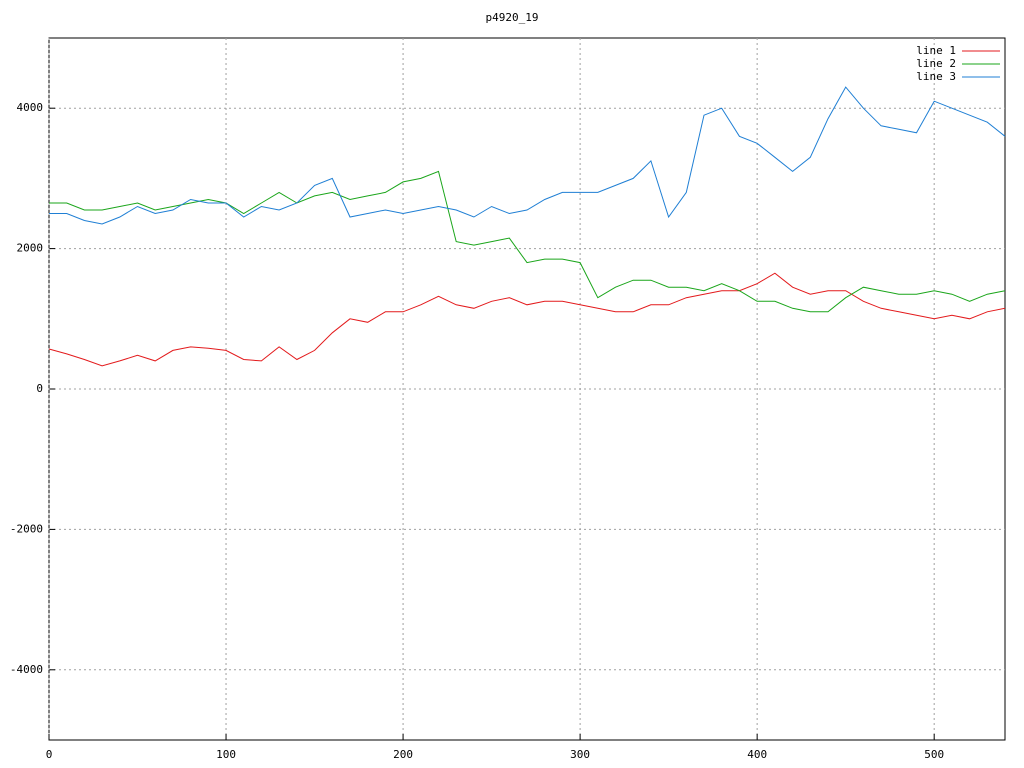 The image size is (1024, 768). I want to click on x-tick-label: 200, so click(403, 754).